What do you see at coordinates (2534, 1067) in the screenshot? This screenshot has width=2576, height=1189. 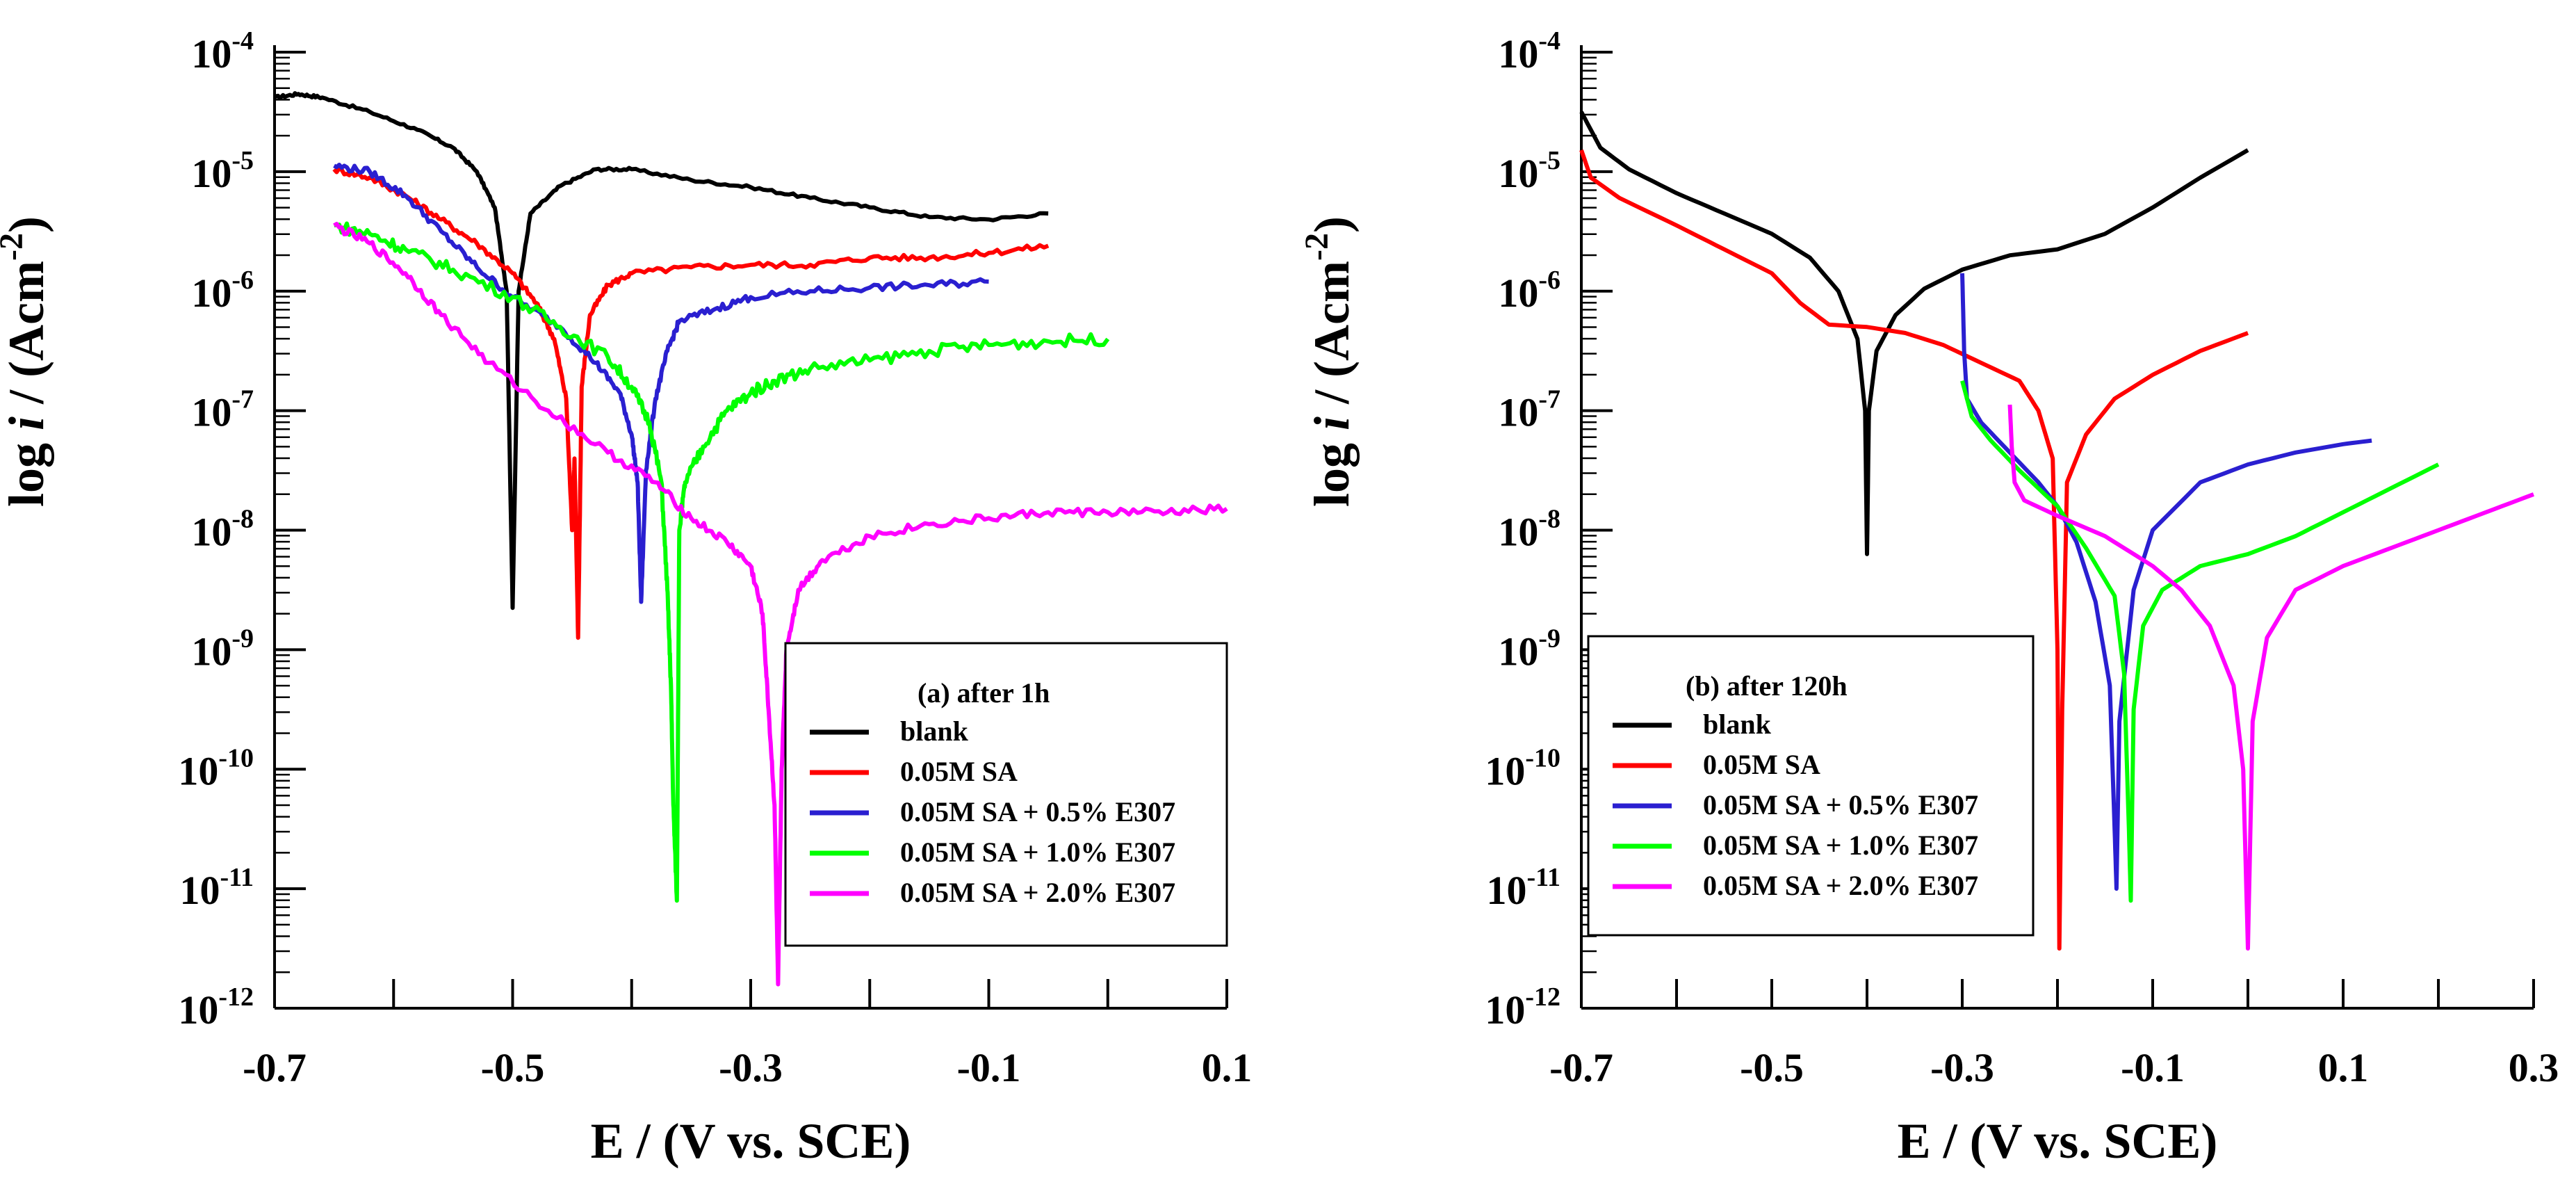 I see `x-tick-label: 0.3` at bounding box center [2534, 1067].